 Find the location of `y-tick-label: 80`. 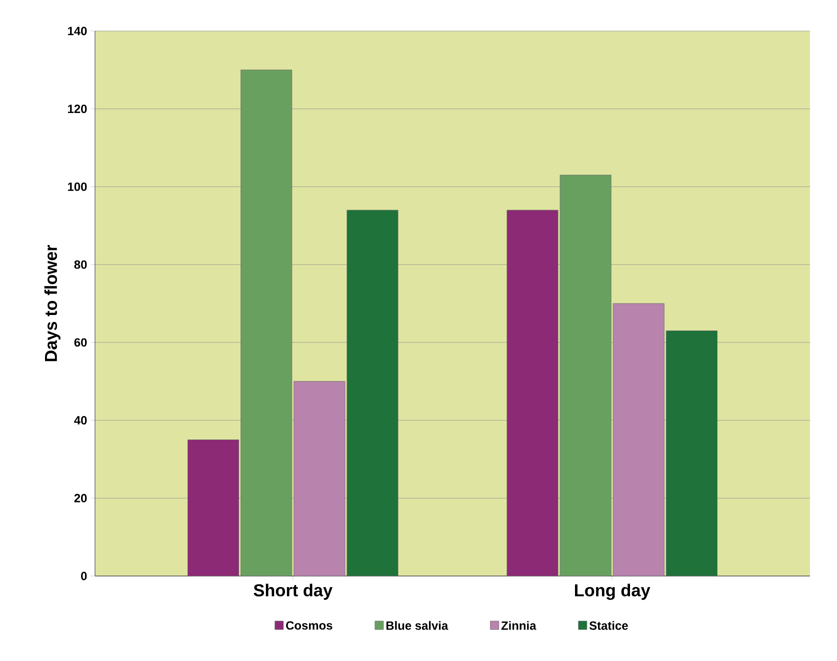

y-tick-label: 80 is located at coordinates (80, 264).